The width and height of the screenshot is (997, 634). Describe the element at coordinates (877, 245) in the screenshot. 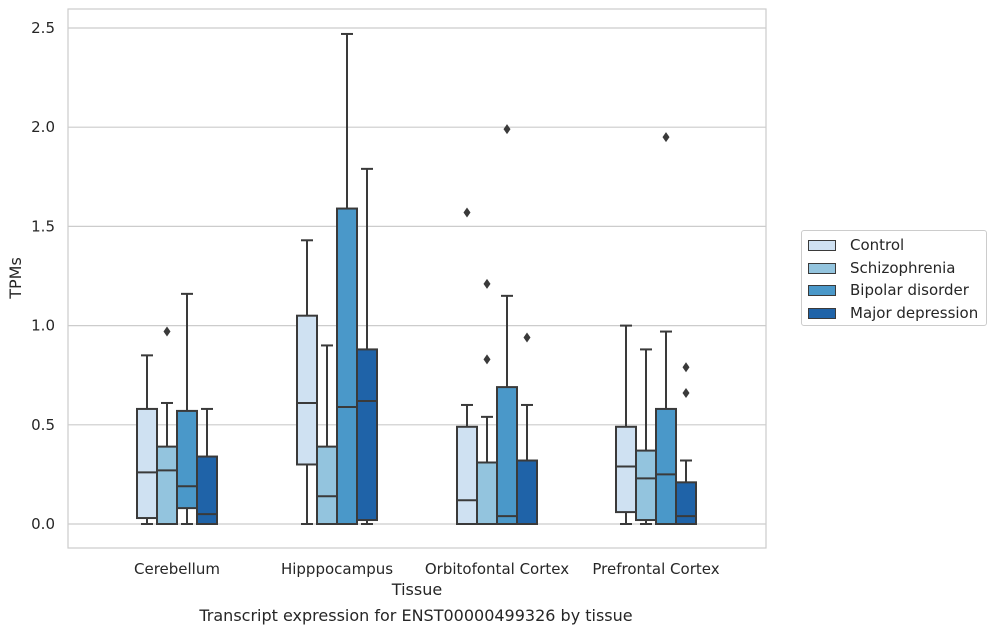

I see `legend-label-control: Control` at that location.